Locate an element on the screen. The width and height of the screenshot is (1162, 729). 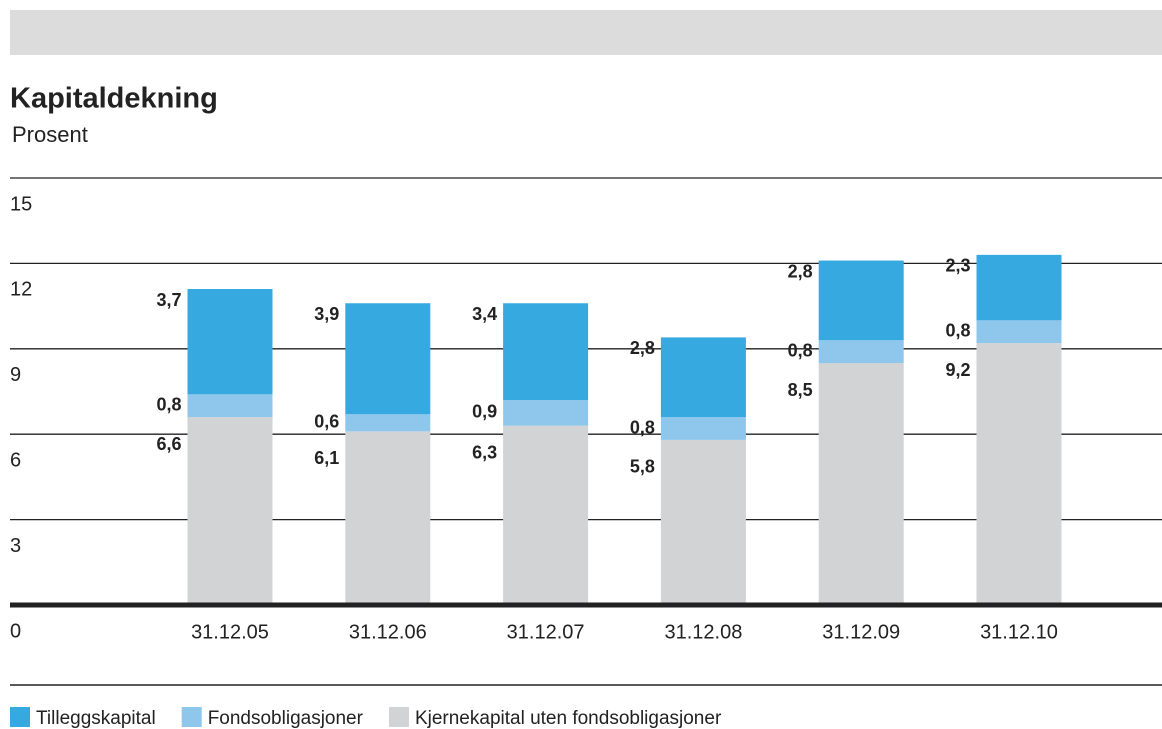
y-tick-label: 12 is located at coordinates (21, 290).